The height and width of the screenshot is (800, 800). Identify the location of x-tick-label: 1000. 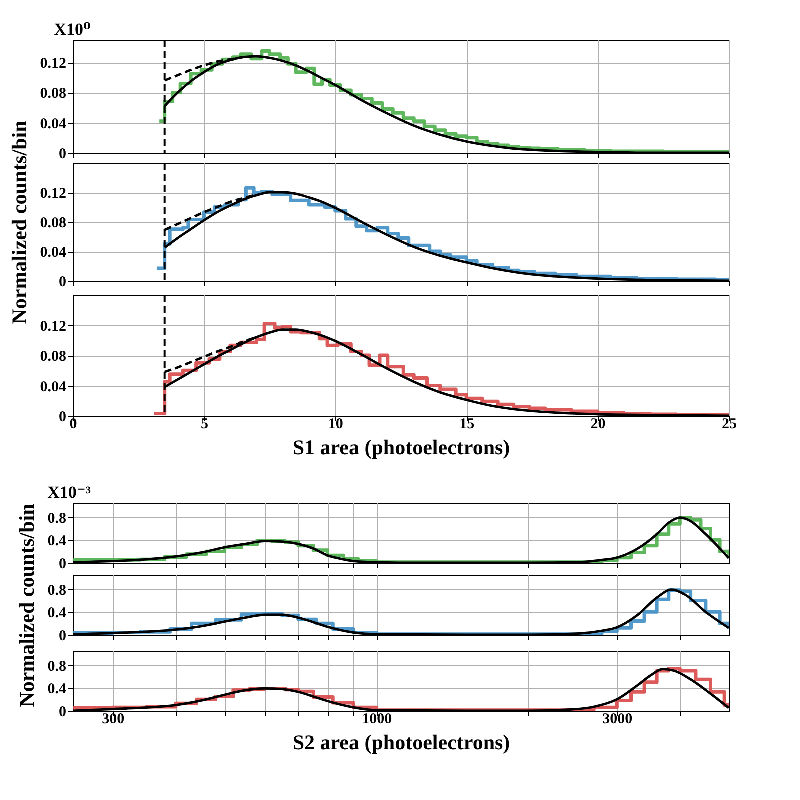
(377, 720).